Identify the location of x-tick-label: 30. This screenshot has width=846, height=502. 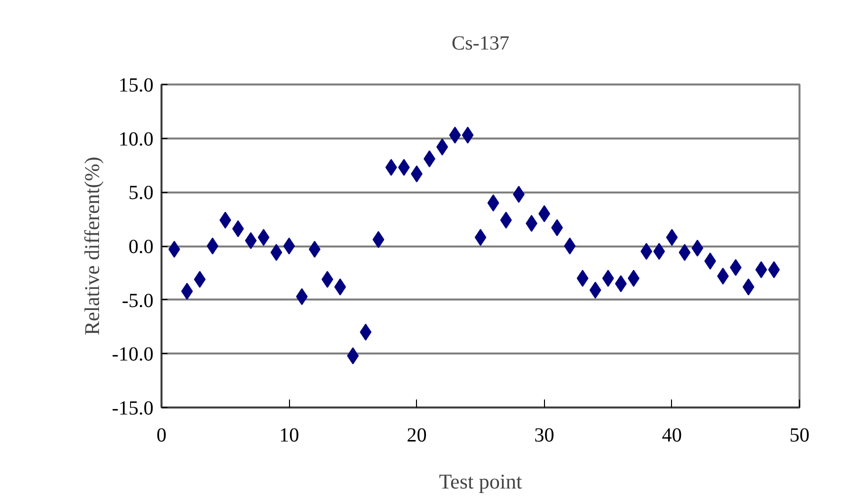
(544, 435).